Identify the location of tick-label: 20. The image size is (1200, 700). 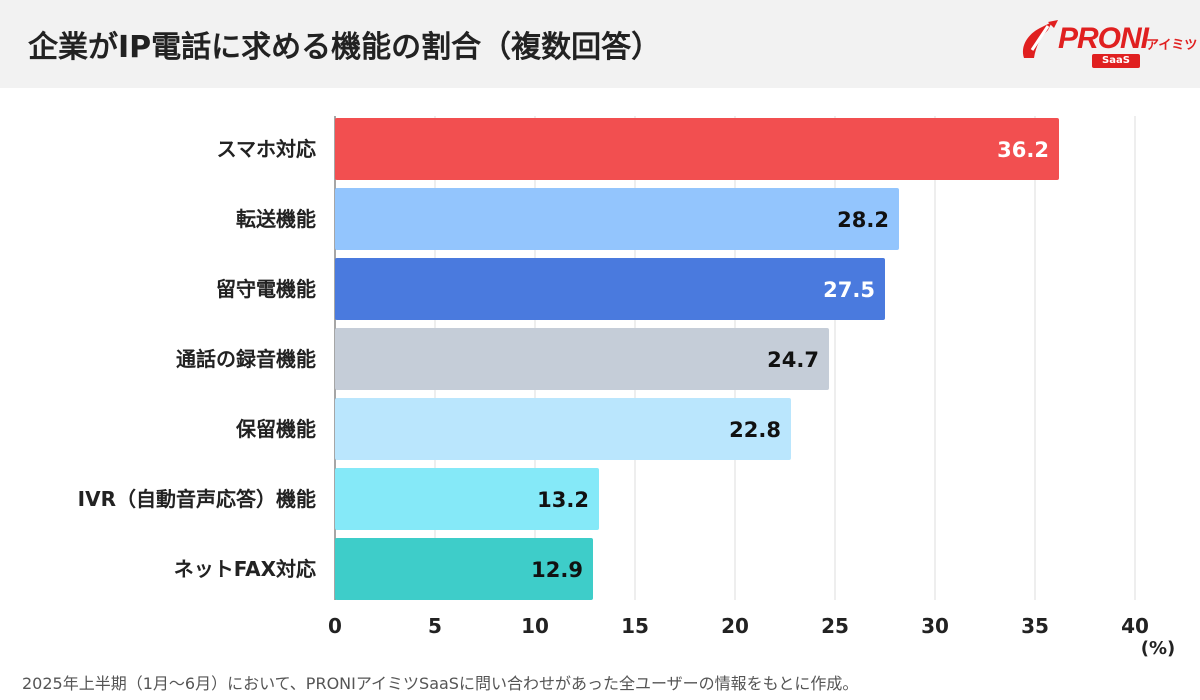
(735, 626).